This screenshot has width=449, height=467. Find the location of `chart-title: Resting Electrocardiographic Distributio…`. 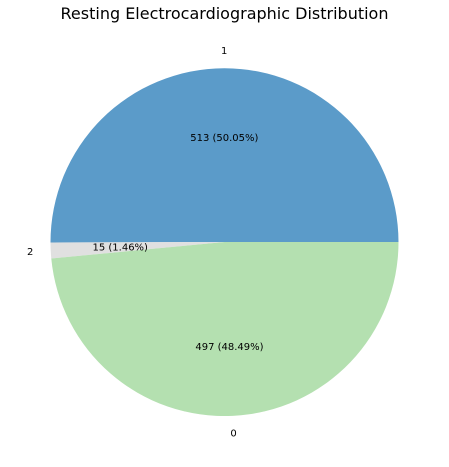

chart-title: Resting Electrocardiographic Distributio… is located at coordinates (225, 13).